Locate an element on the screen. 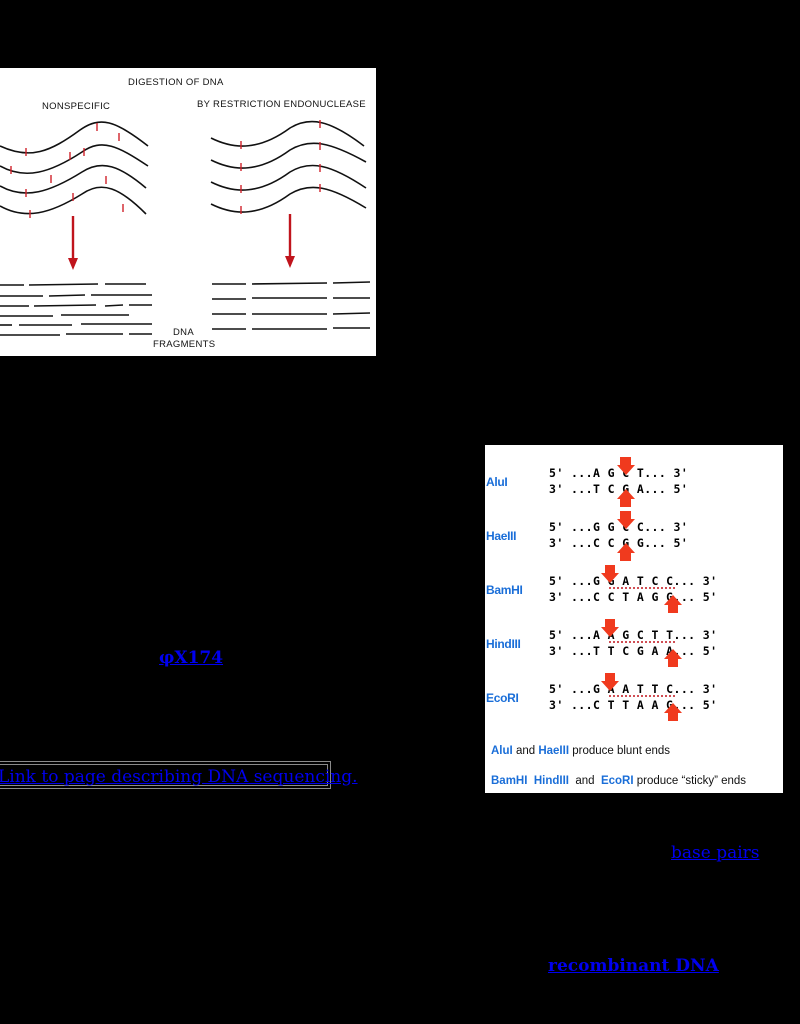  enzyme-label-alui: AluI is located at coordinates (497, 482).